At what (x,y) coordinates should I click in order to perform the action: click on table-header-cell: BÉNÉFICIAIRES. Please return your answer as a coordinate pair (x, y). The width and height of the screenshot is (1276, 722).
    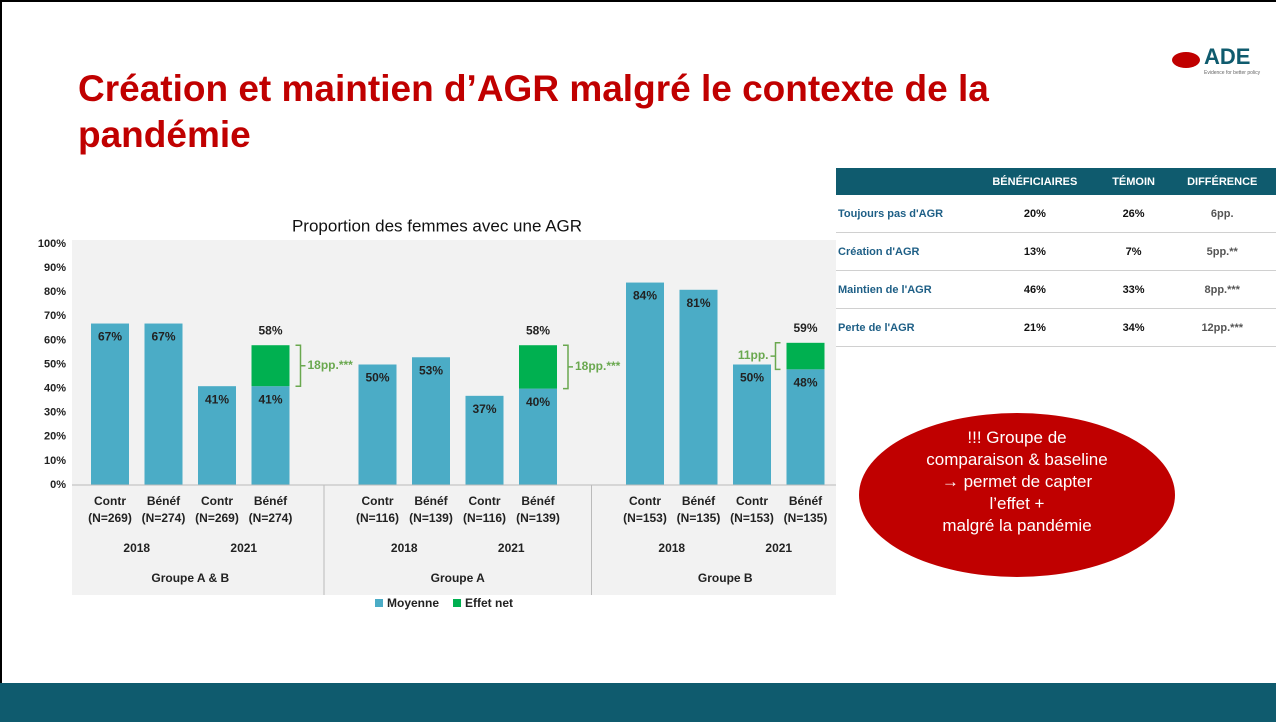
    Looking at the image, I should click on (1035, 181).